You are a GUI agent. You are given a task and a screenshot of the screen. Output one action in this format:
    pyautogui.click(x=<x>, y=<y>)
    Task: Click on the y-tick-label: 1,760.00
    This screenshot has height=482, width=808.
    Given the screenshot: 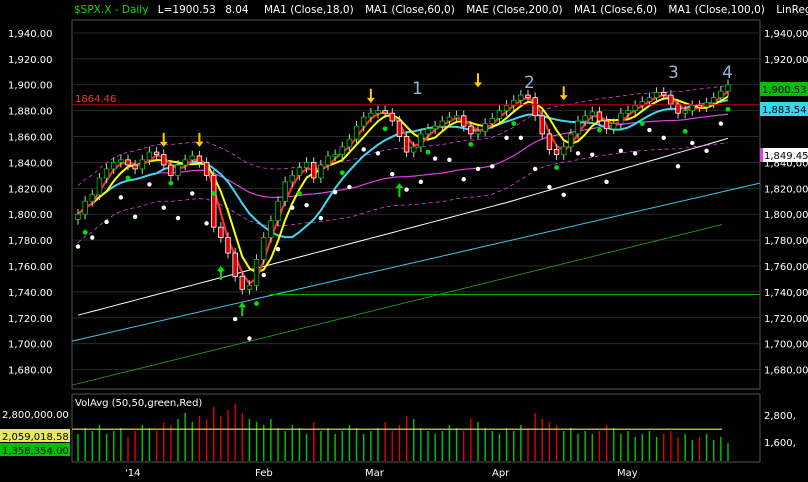 What is the action you would take?
    pyautogui.click(x=30, y=267)
    